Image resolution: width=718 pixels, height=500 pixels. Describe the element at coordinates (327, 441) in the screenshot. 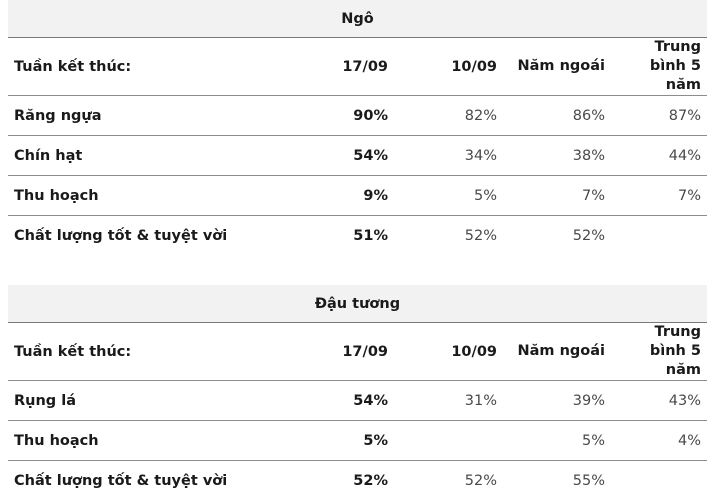

I see `cell-current: 5%` at that location.